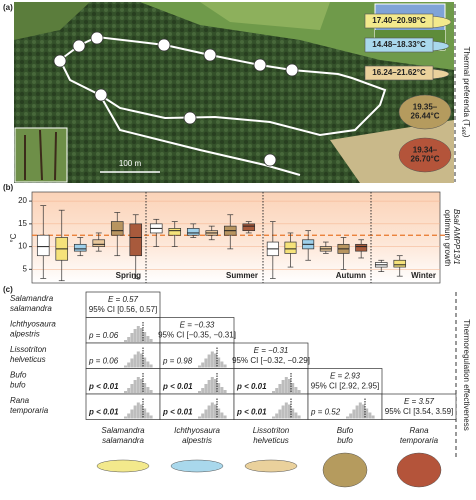 This screenshot has height=500, width=476. Describe the element at coordinates (345, 430) in the screenshot. I see `column-label: Bufo` at that location.